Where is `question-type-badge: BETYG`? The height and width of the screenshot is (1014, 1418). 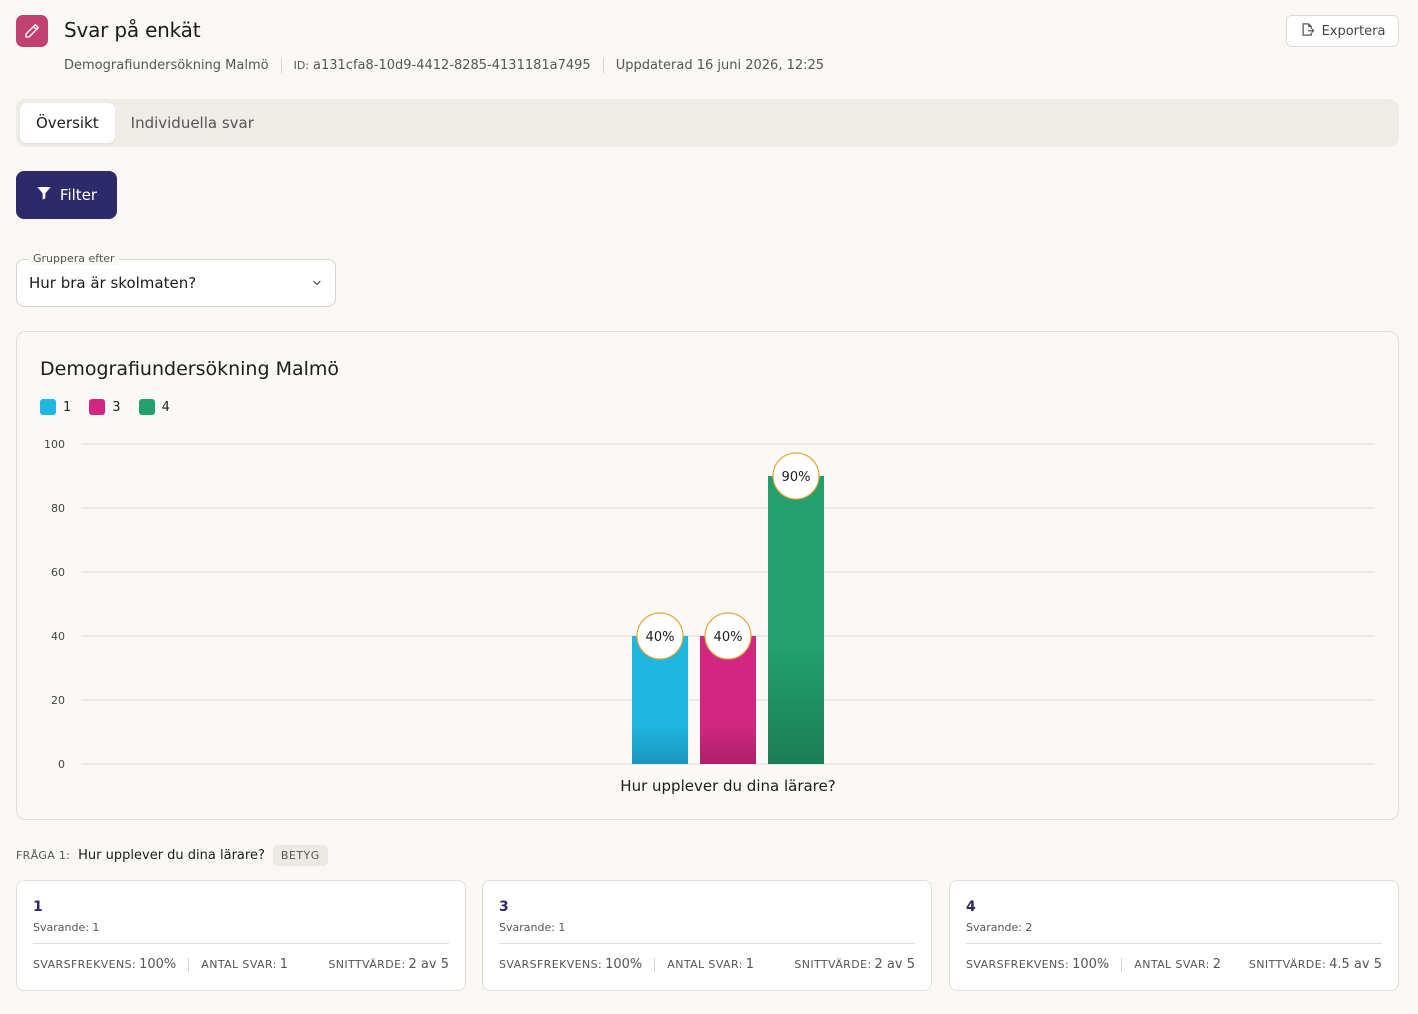 question-type-badge: BETYG is located at coordinates (300, 855).